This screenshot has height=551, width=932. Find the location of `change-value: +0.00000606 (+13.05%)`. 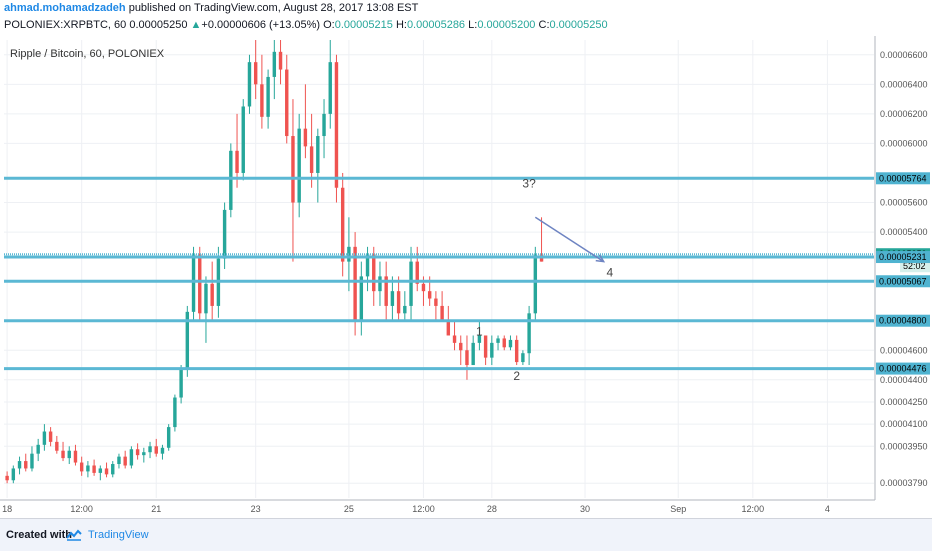

change-value: +0.00000606 (+13.05%) is located at coordinates (261, 25).